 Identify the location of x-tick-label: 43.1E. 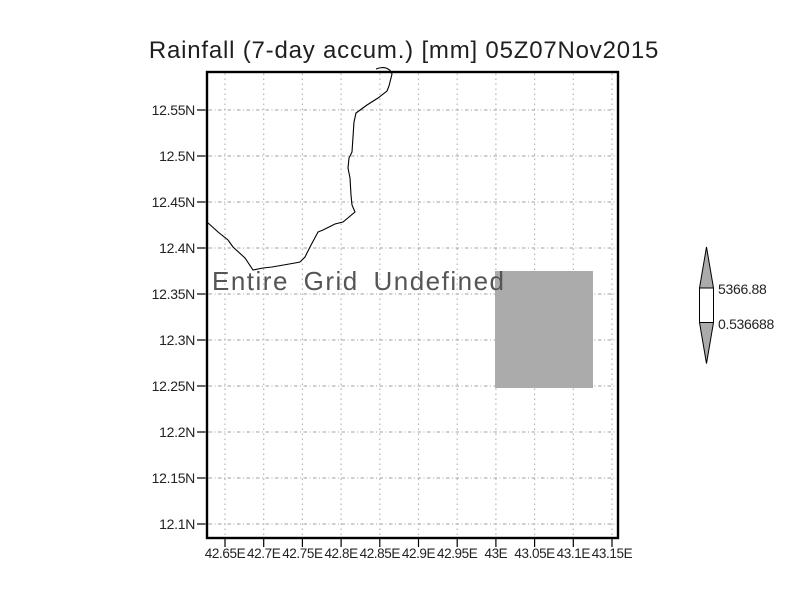
(573, 553).